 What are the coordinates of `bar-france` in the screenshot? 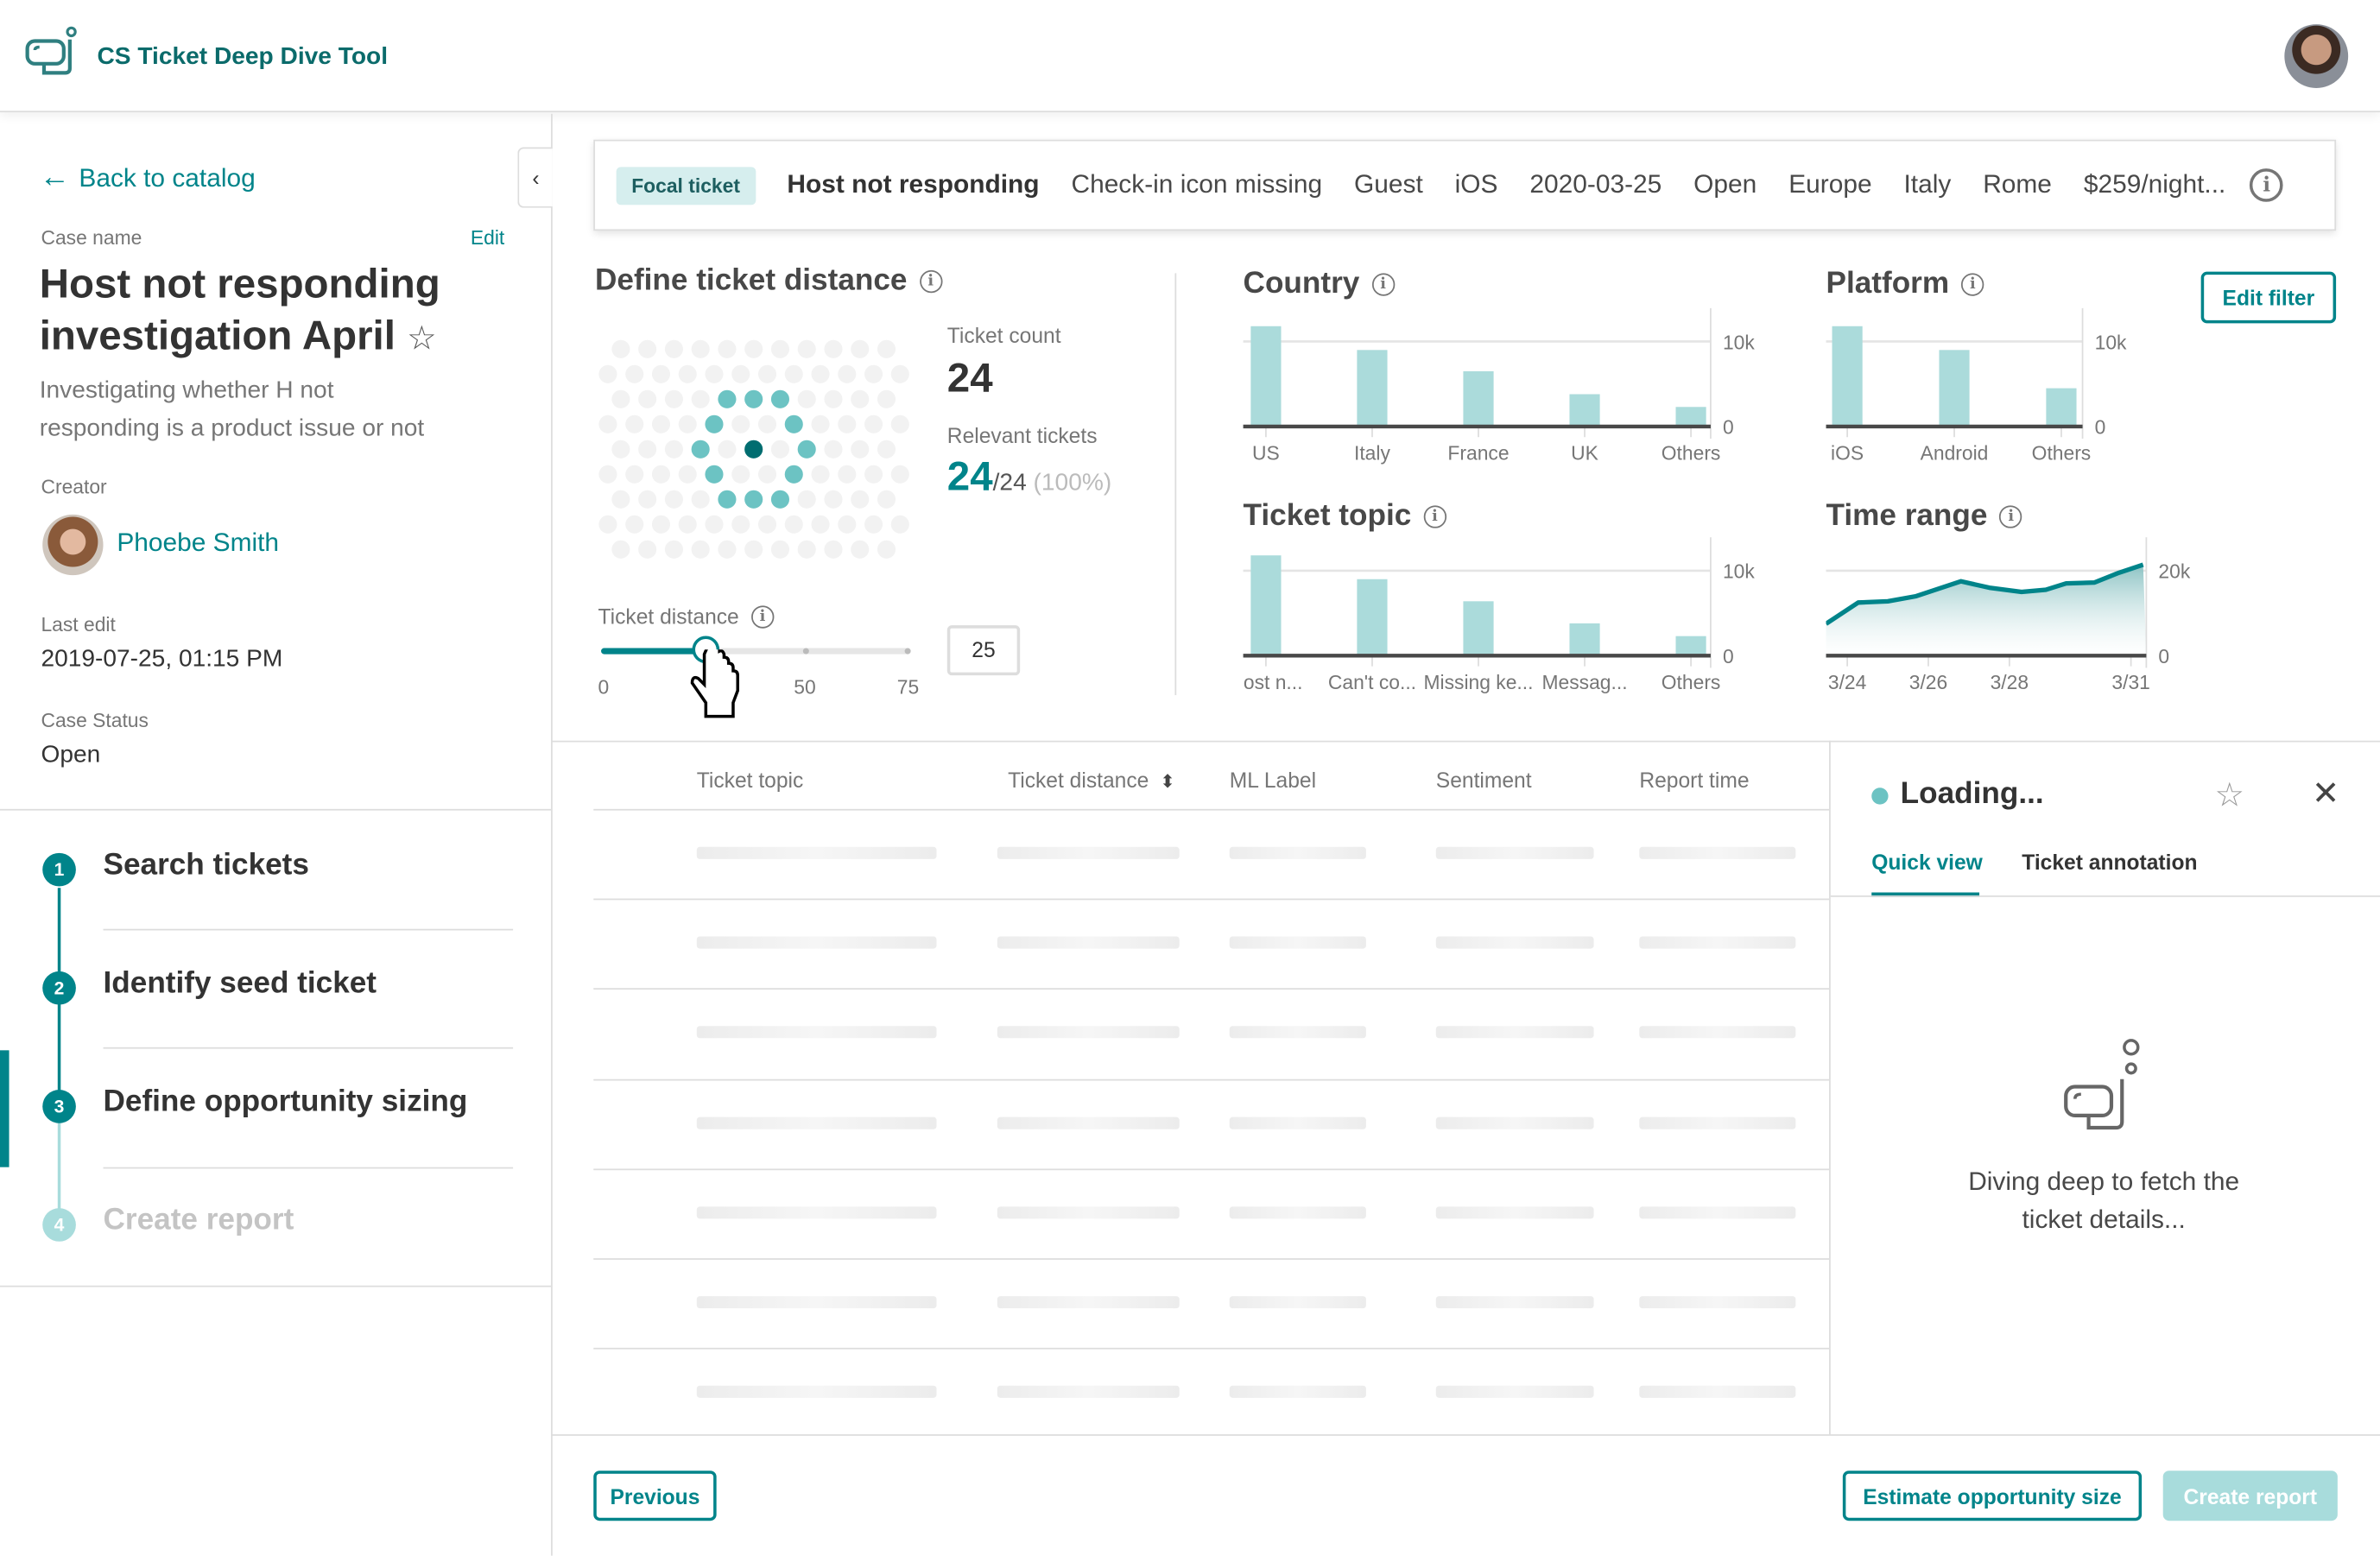 It's located at (1479, 398).